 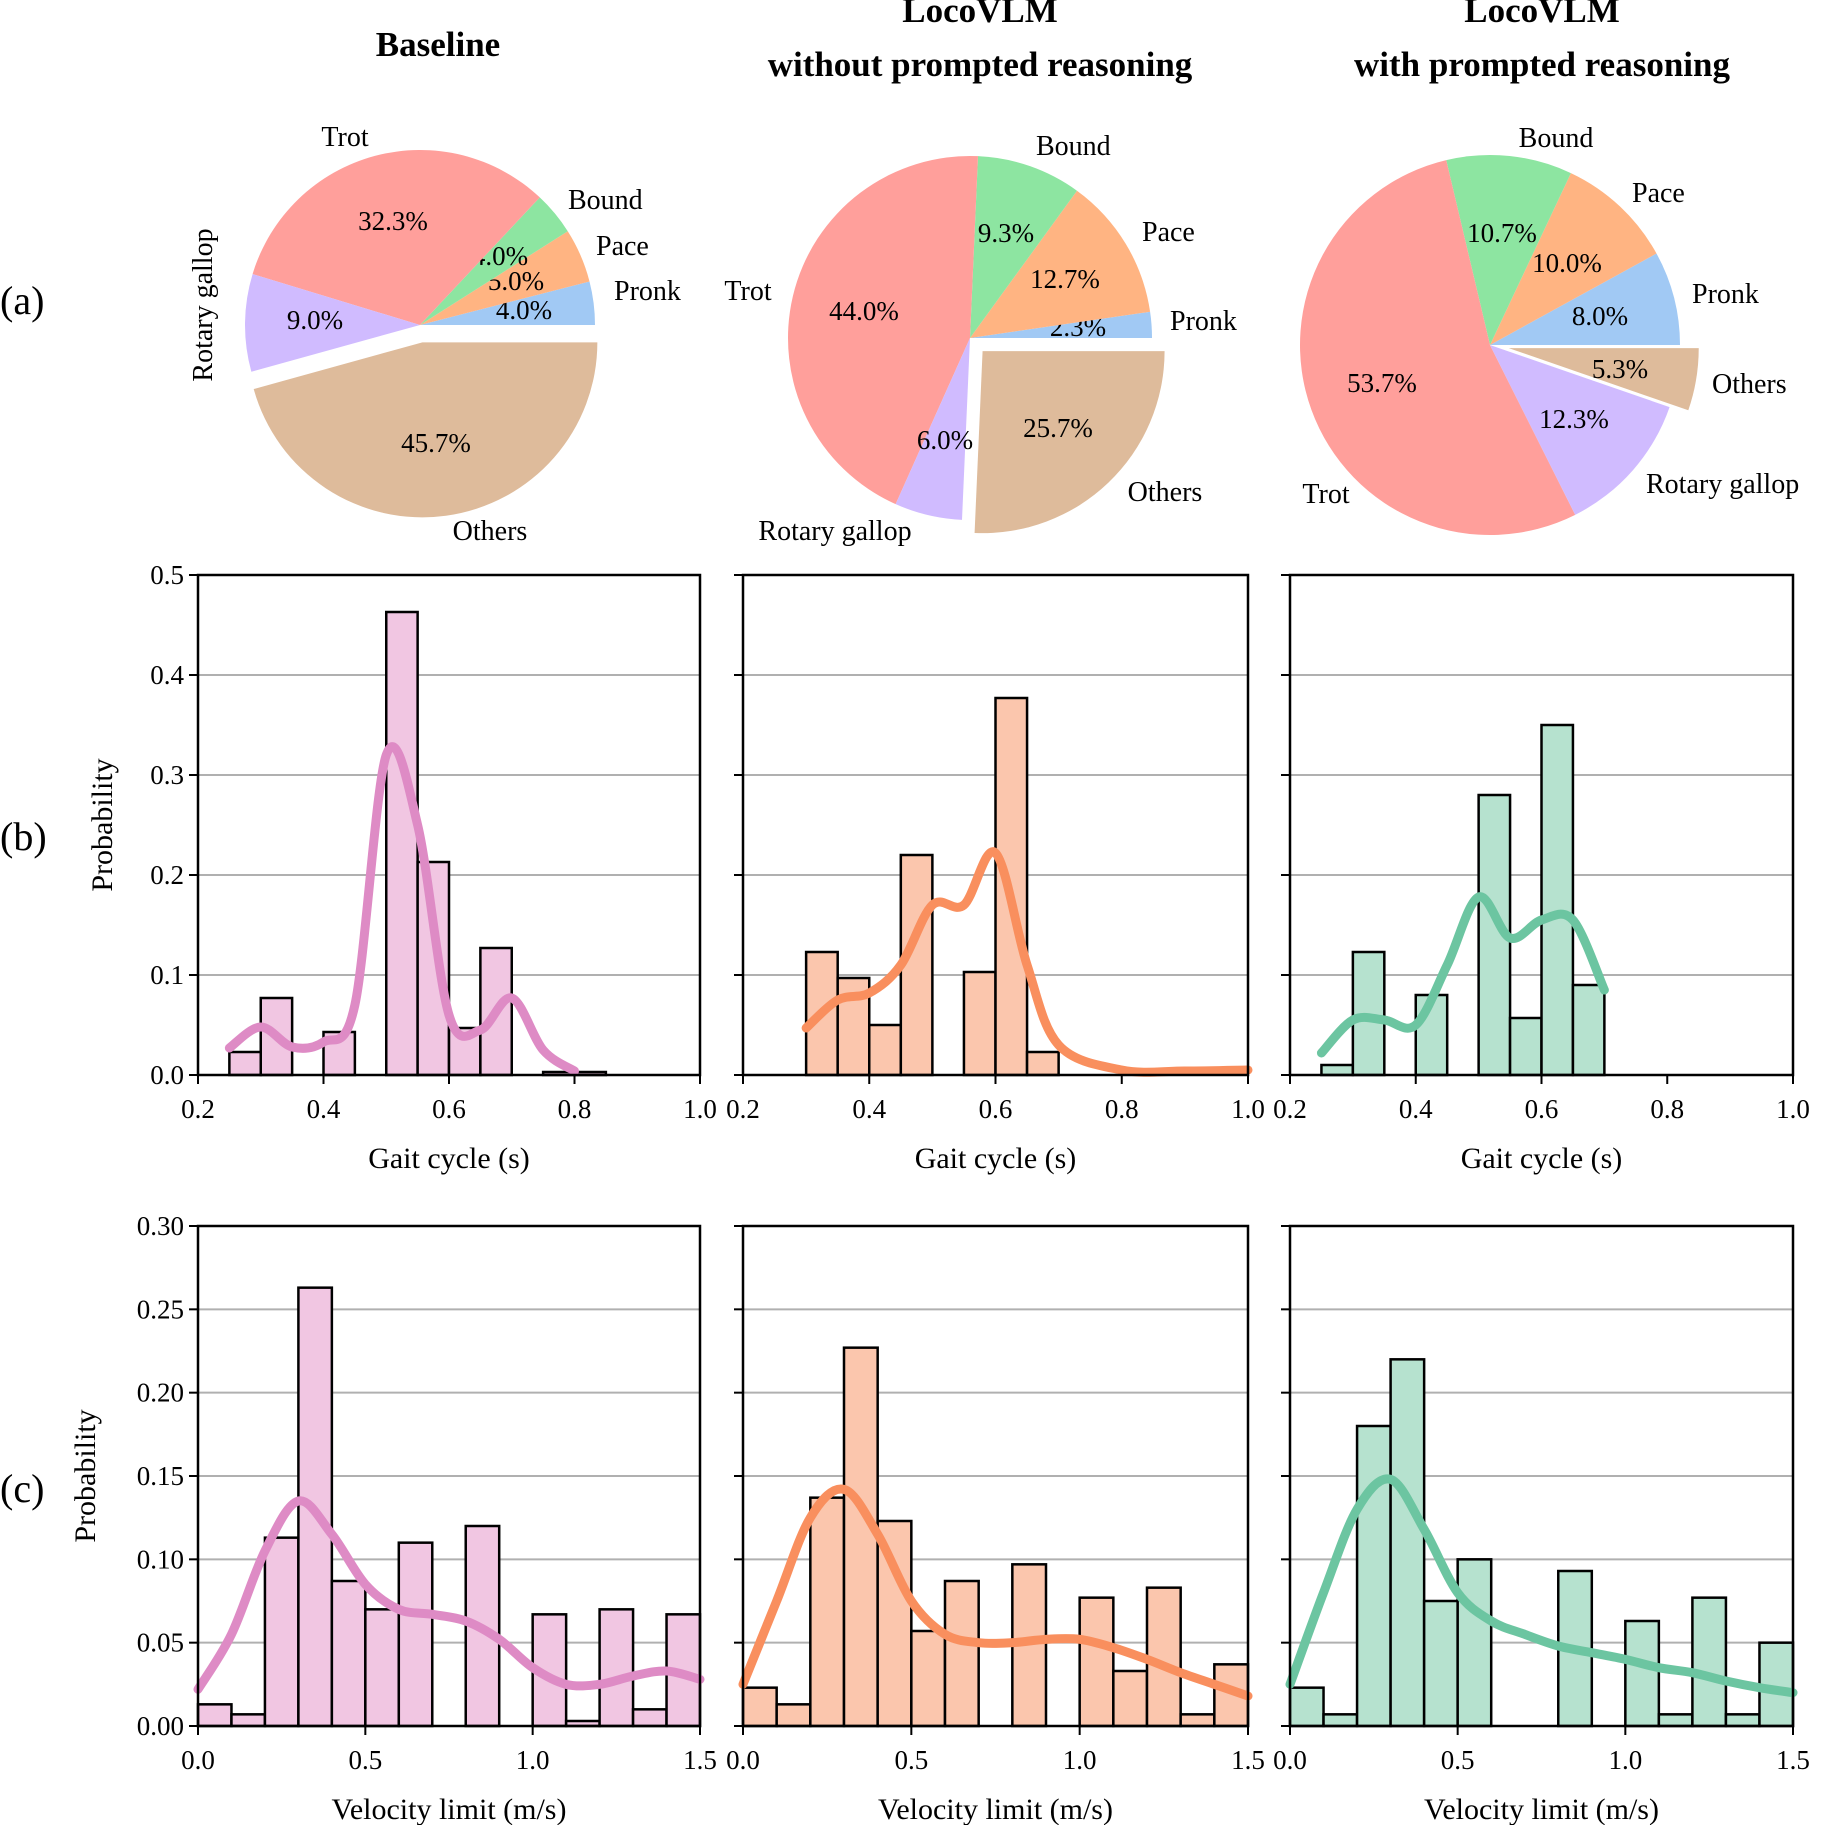 I want to click on y-tick-label: 0.1, so click(x=167, y=975).